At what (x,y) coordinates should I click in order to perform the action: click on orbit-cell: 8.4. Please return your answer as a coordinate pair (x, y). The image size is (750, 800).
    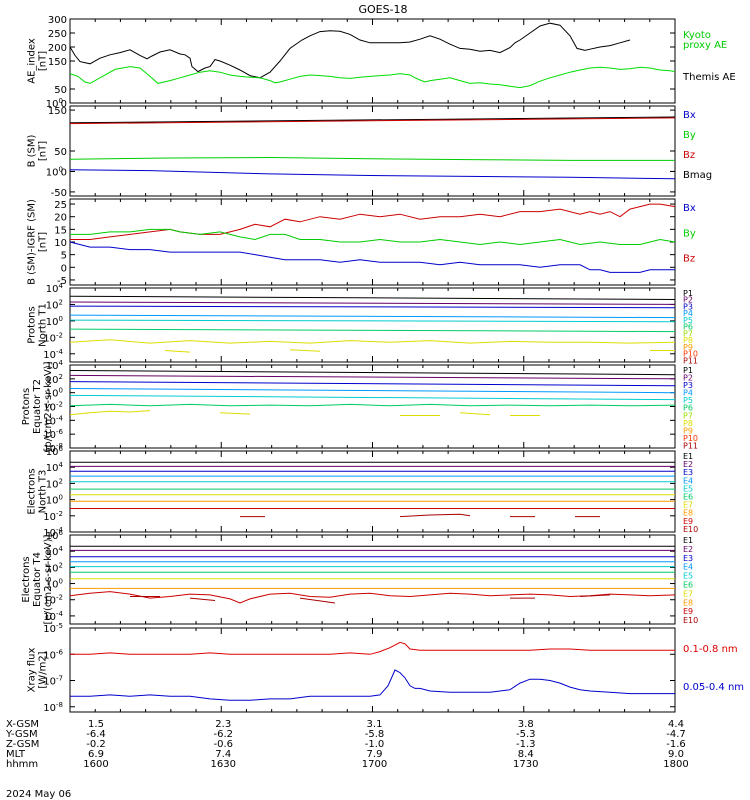
    Looking at the image, I should click on (526, 754).